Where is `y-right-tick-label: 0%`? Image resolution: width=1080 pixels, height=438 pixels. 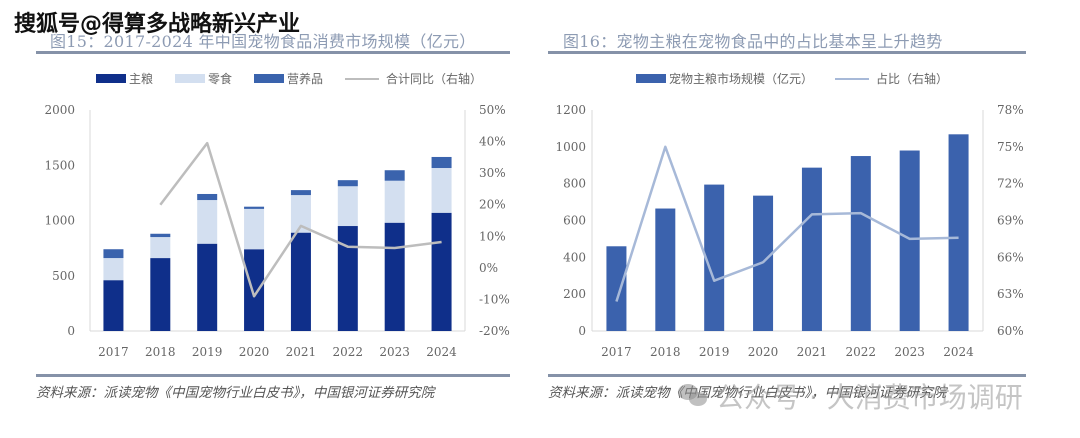 y-right-tick-label: 0% is located at coordinates (488, 268).